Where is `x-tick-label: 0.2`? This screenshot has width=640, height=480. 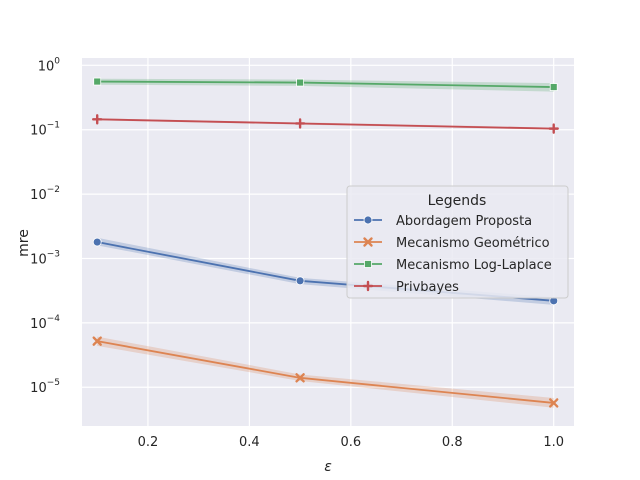 x-tick-label: 0.2 is located at coordinates (148, 442).